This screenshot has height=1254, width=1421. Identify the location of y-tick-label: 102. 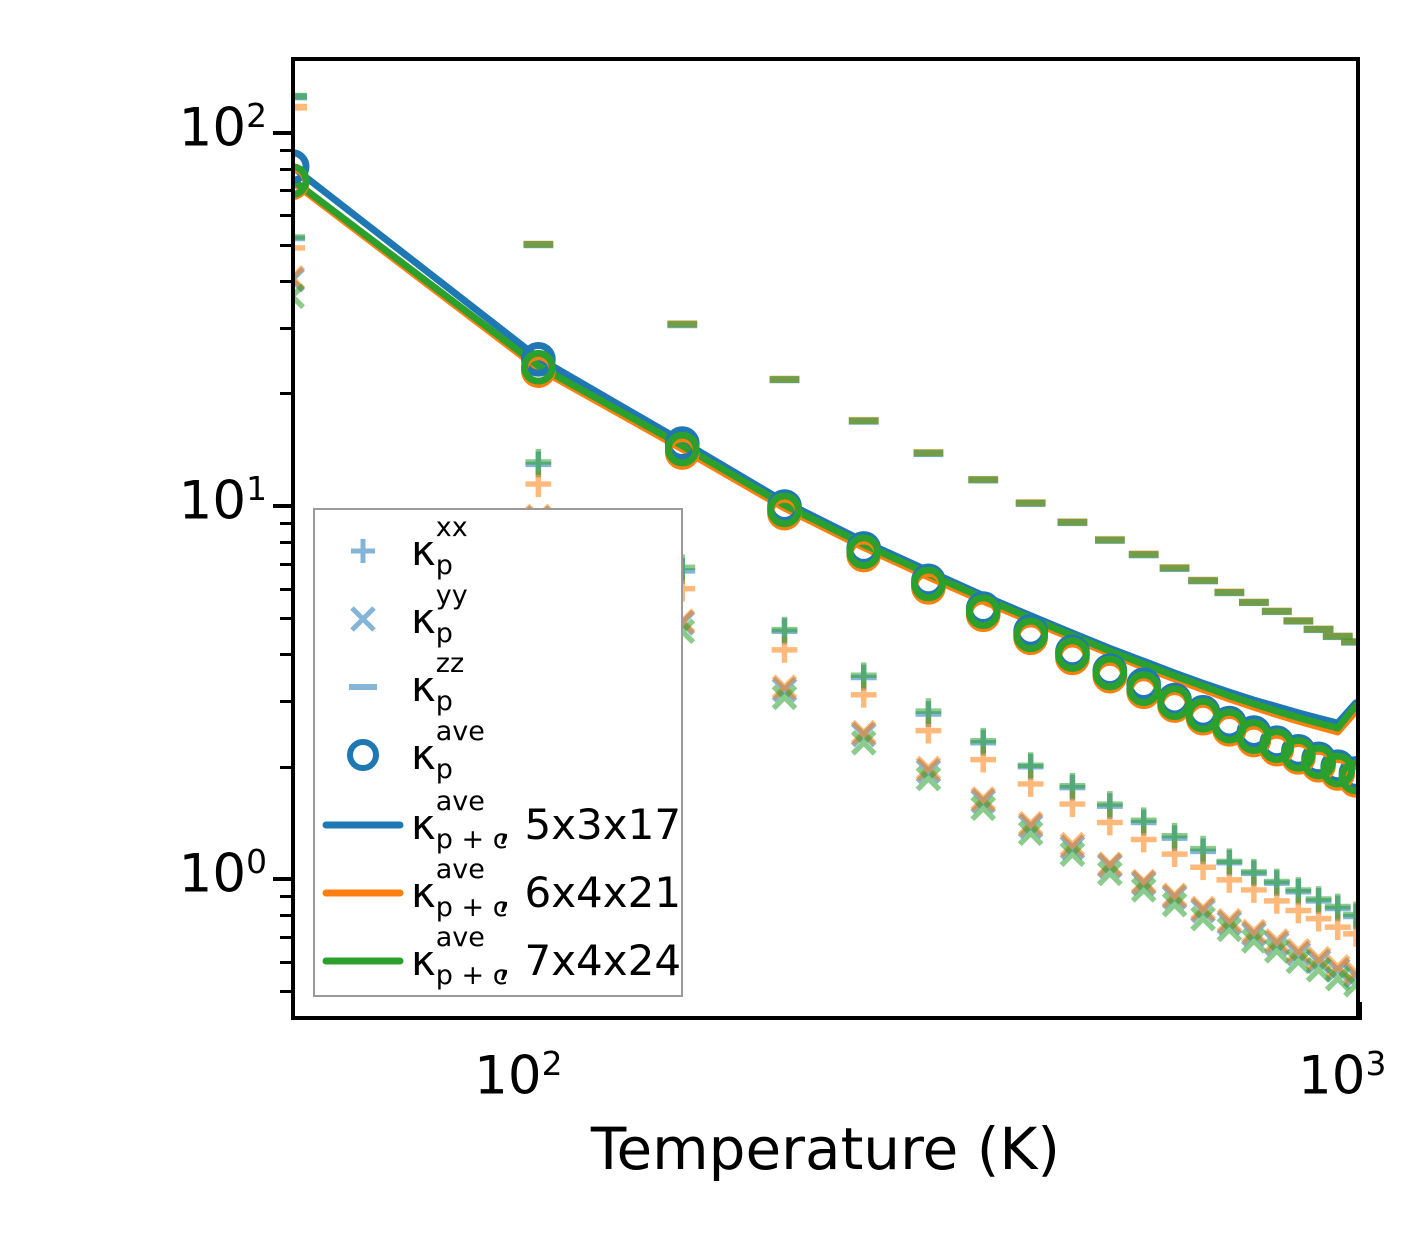
(222, 127).